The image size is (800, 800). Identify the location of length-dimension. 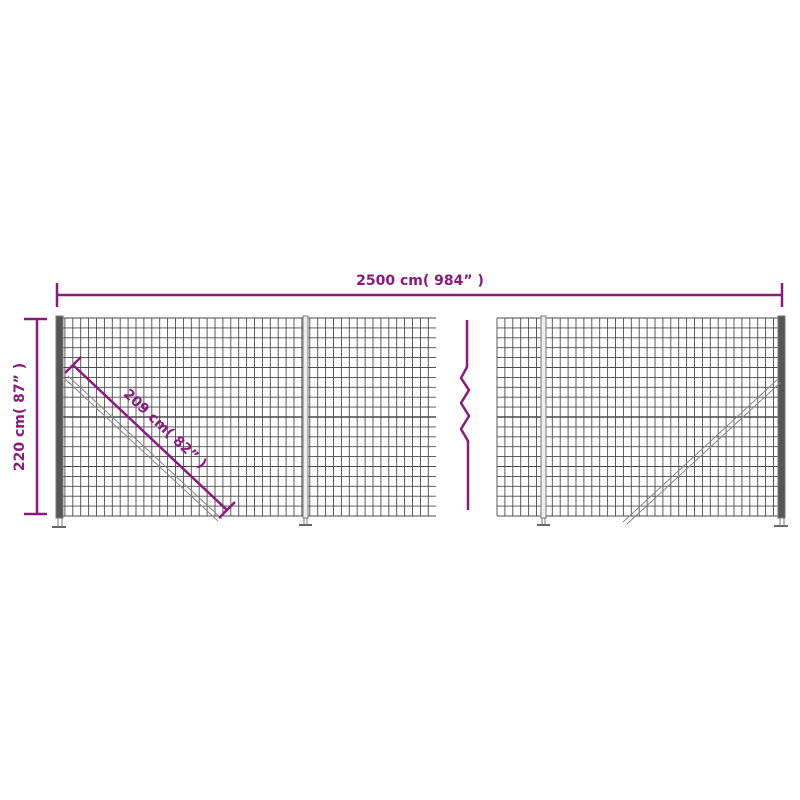
(419, 295).